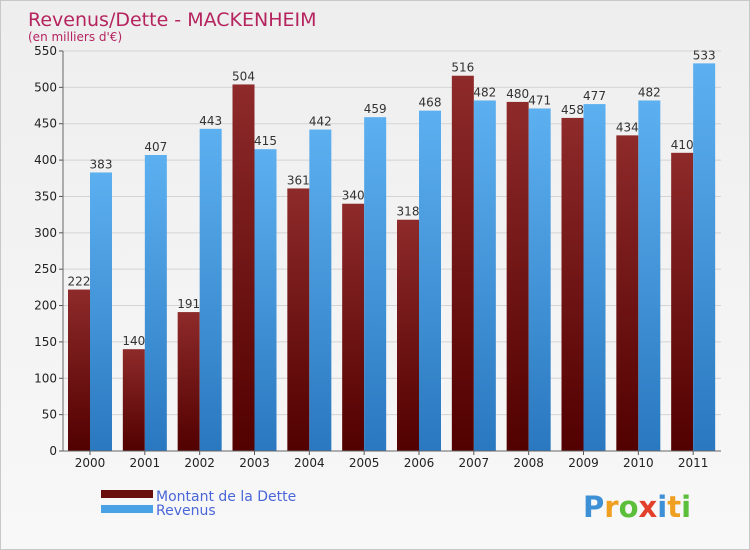 The height and width of the screenshot is (550, 750). I want to click on legend-label-revenue: Revenus, so click(186, 511).